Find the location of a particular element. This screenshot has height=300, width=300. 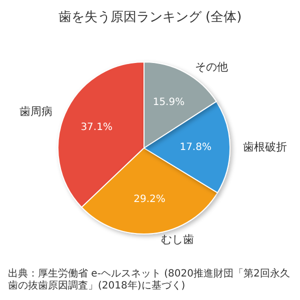

slice-label: その他 is located at coordinates (211, 67).